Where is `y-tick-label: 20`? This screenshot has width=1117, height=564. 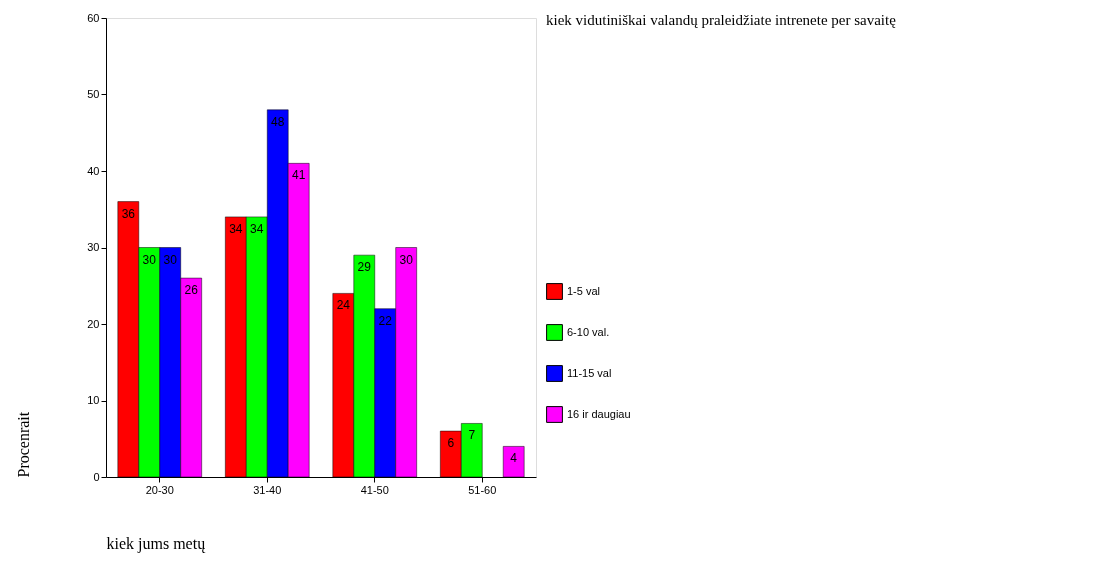
y-tick-label: 20 is located at coordinates (93, 323).